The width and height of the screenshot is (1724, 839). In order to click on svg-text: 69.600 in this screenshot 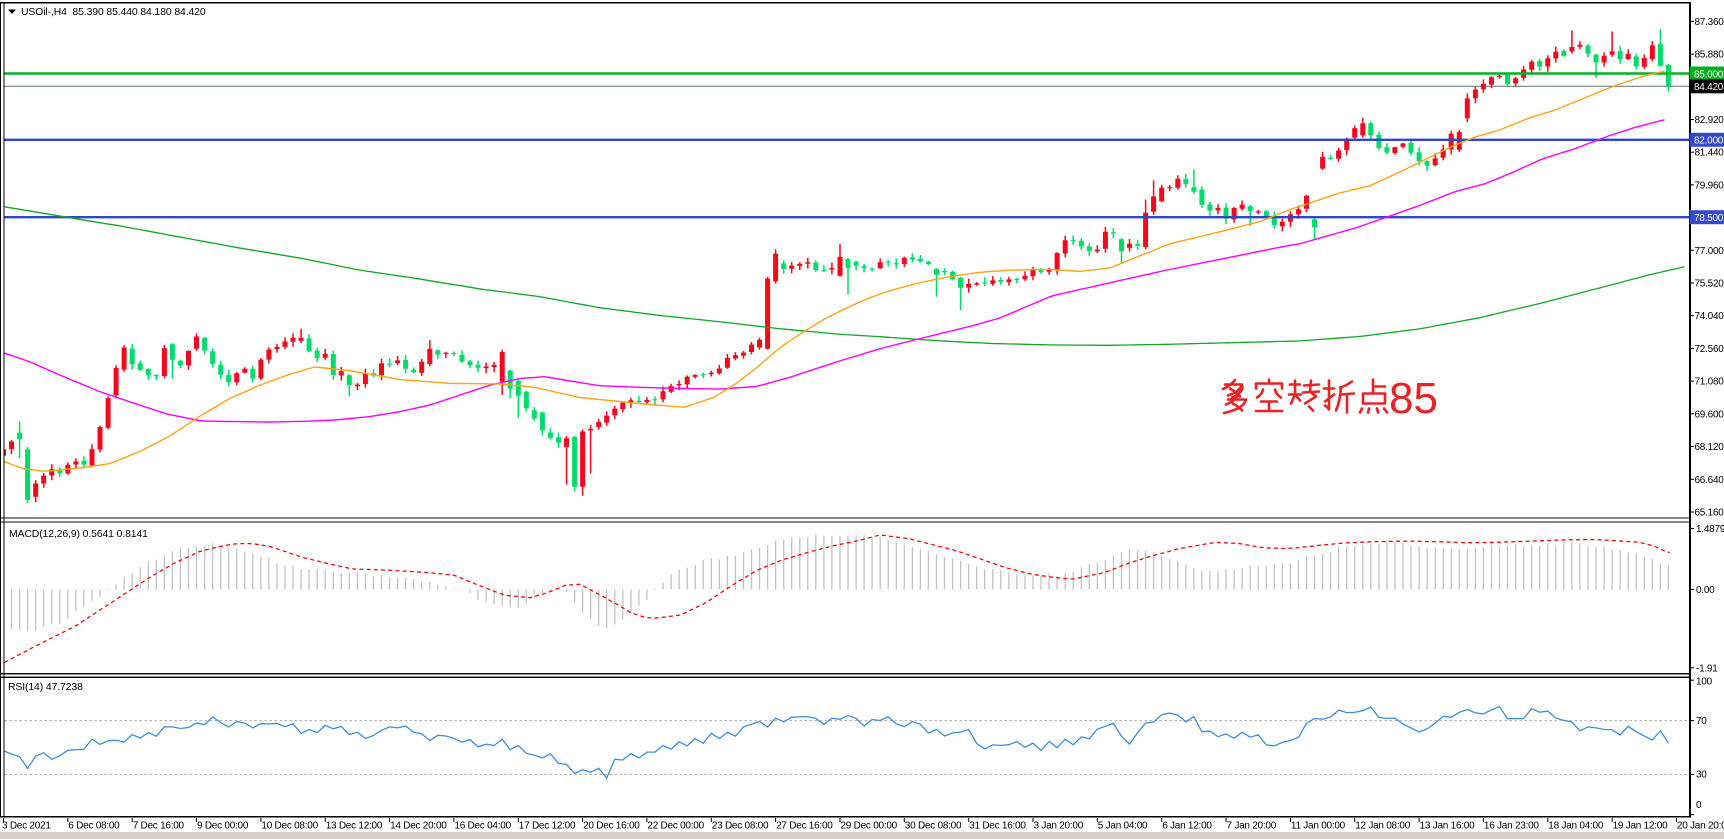, I will do `click(1709, 414)`.